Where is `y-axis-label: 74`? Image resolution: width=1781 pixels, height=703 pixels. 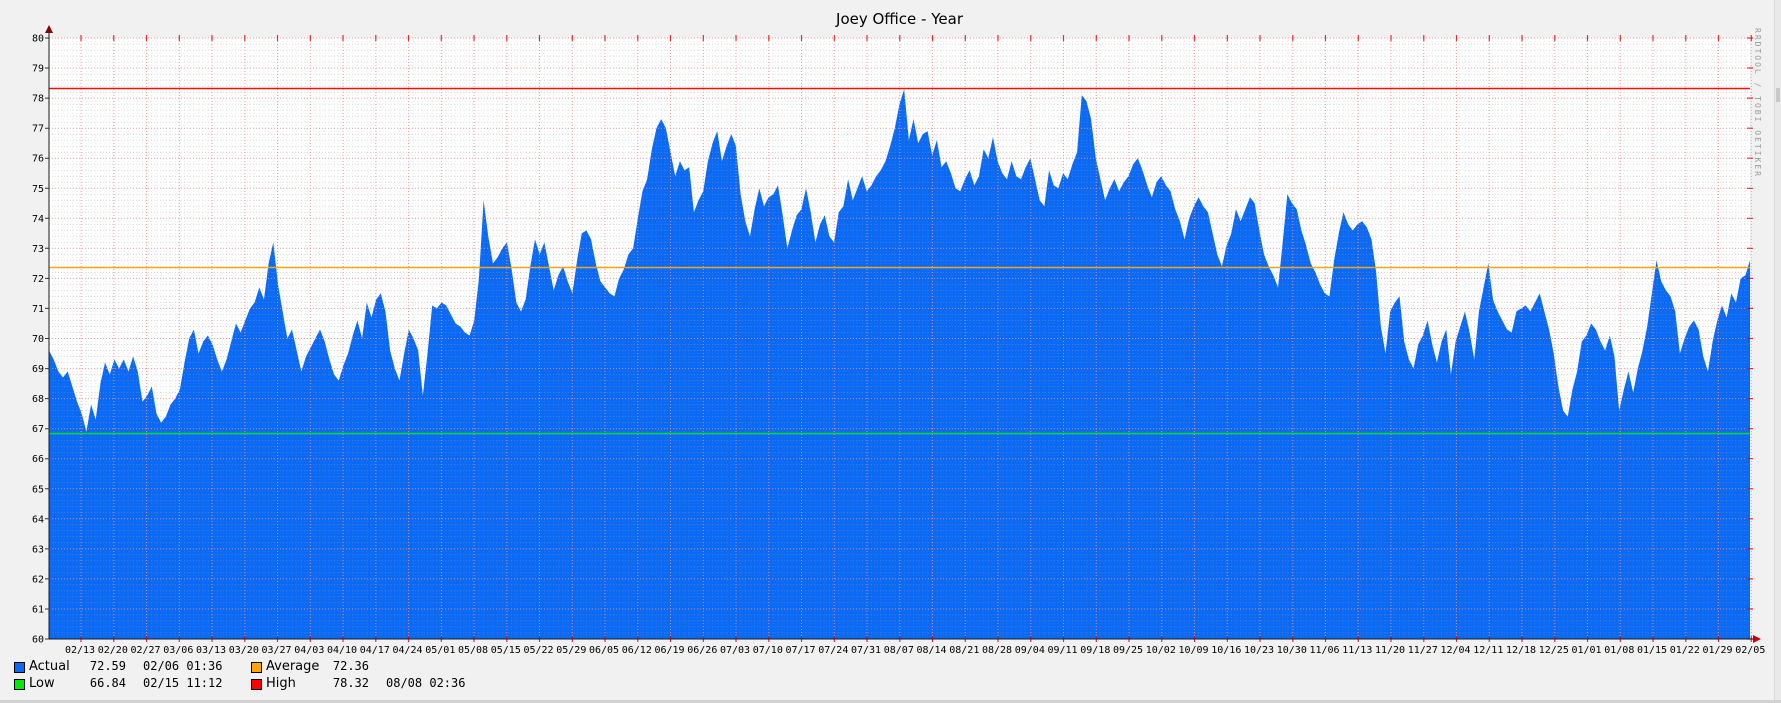
y-axis-label: 74 is located at coordinates (38, 219).